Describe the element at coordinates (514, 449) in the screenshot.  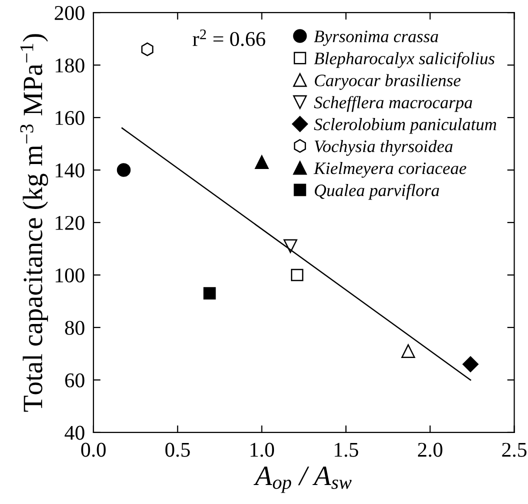
I see `x-tick-label: 2.5` at that location.